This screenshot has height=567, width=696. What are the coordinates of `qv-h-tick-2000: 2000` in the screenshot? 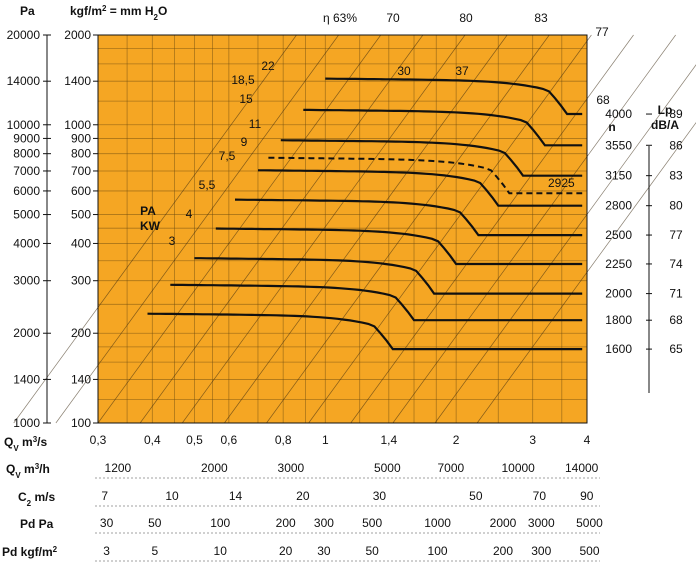 It's located at (214, 468).